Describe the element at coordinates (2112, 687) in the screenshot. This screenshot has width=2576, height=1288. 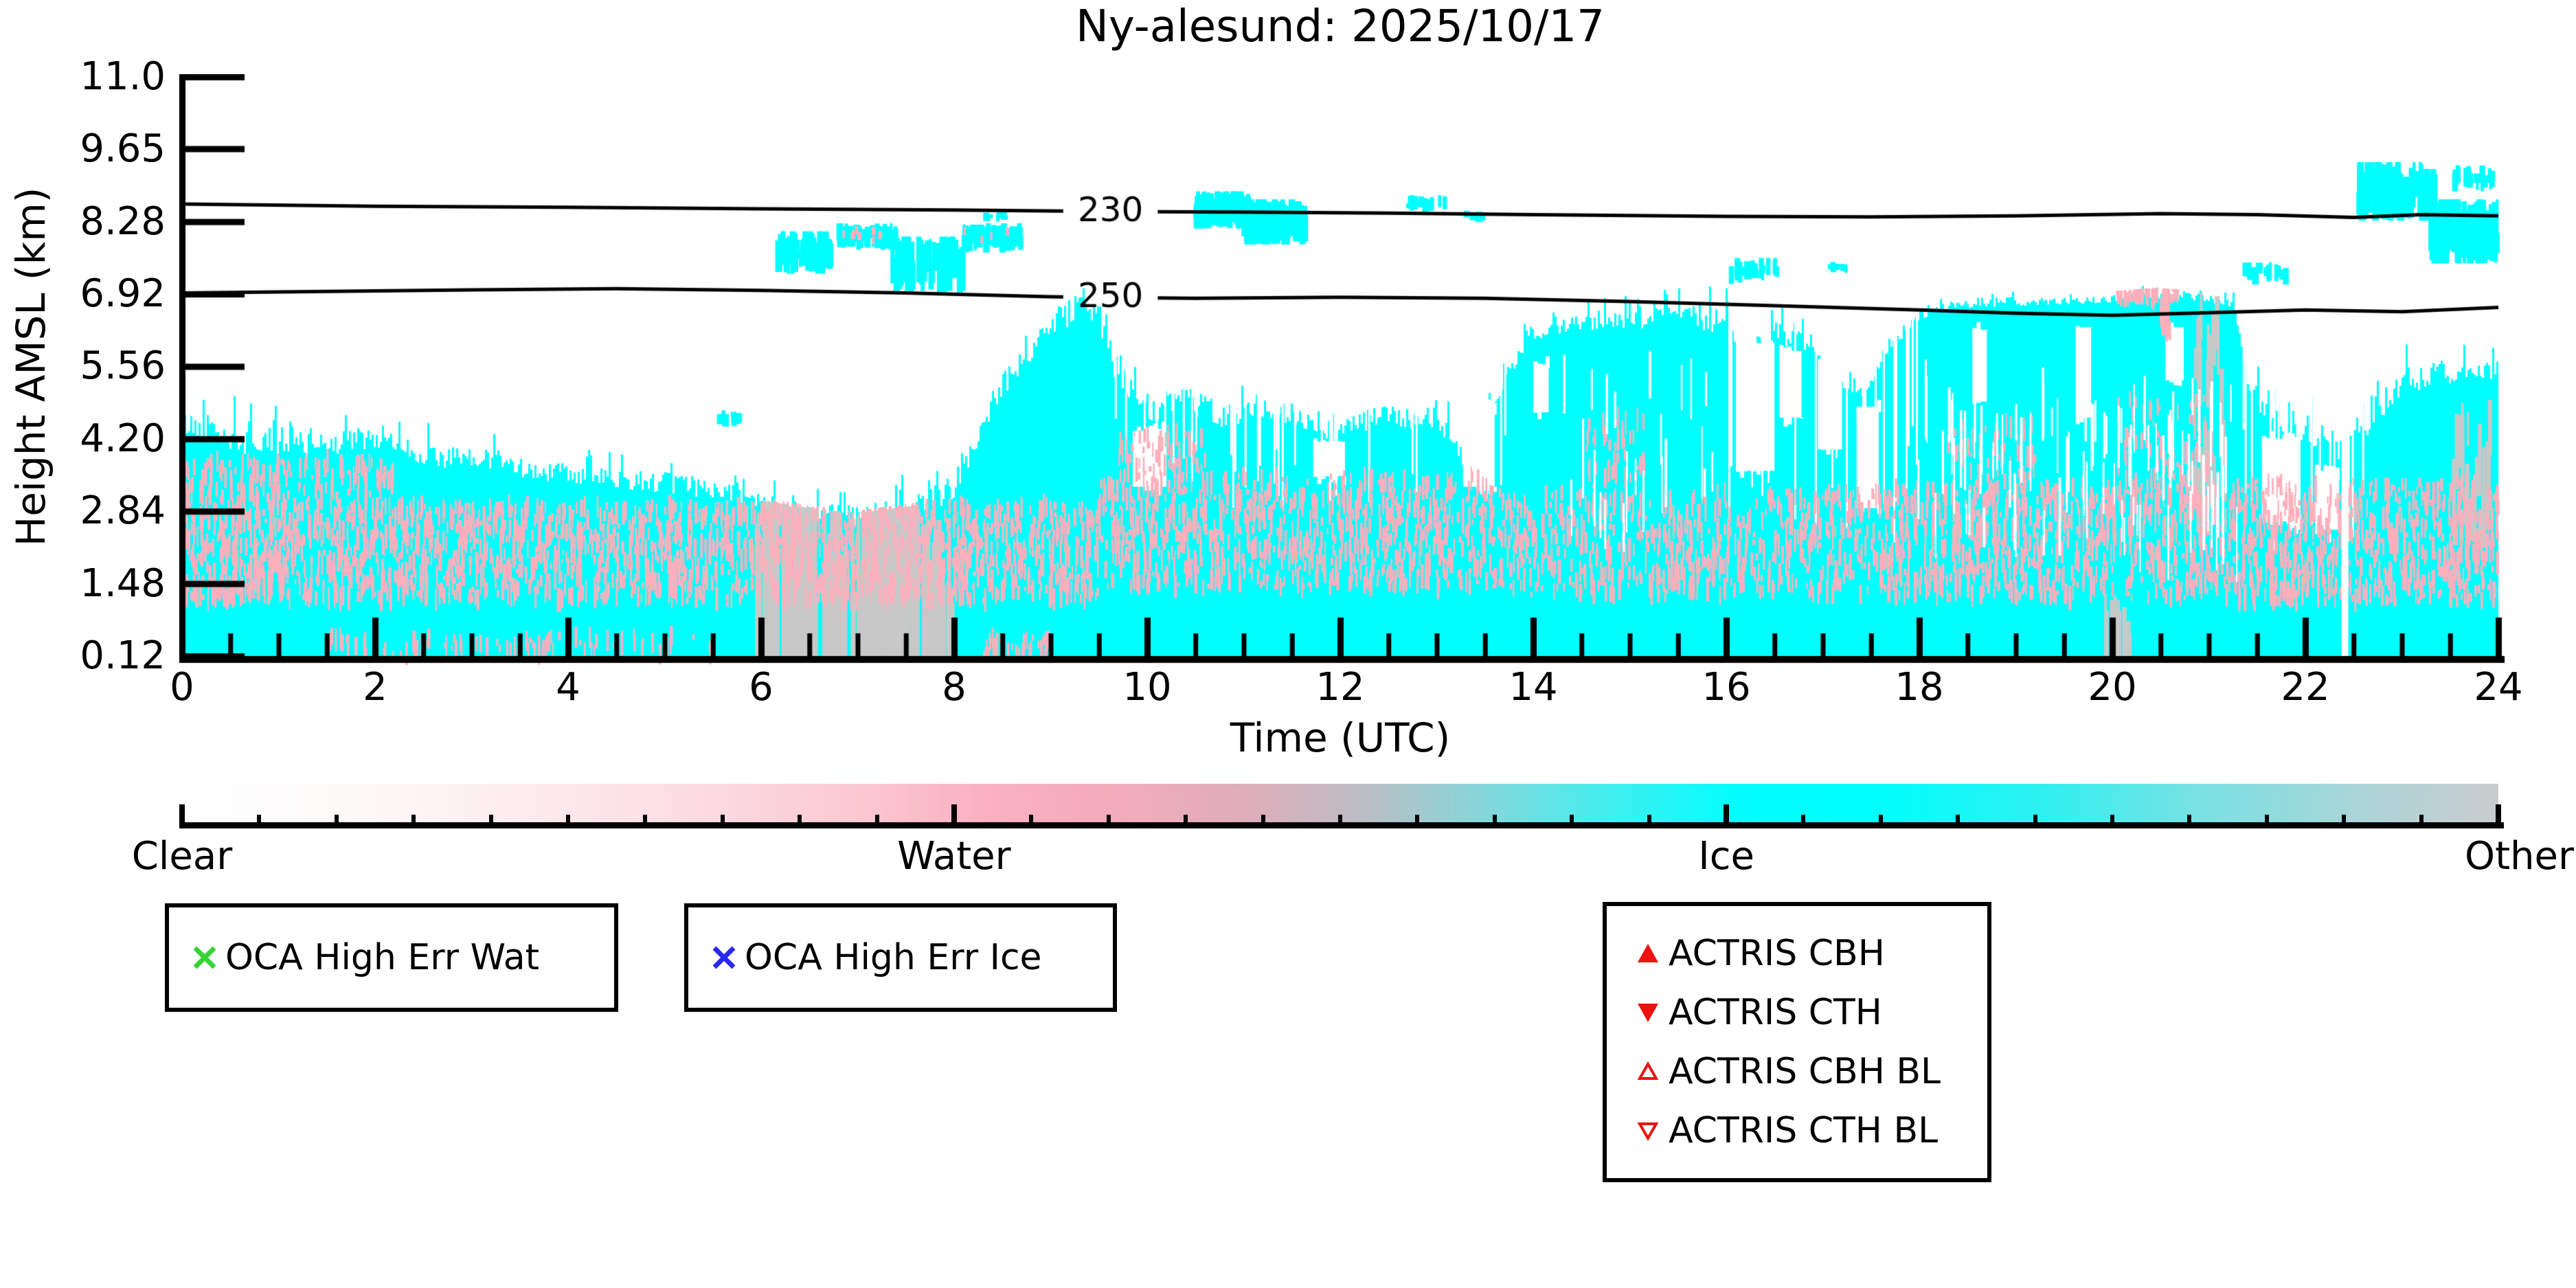
I see `x-tick-label: 20` at that location.